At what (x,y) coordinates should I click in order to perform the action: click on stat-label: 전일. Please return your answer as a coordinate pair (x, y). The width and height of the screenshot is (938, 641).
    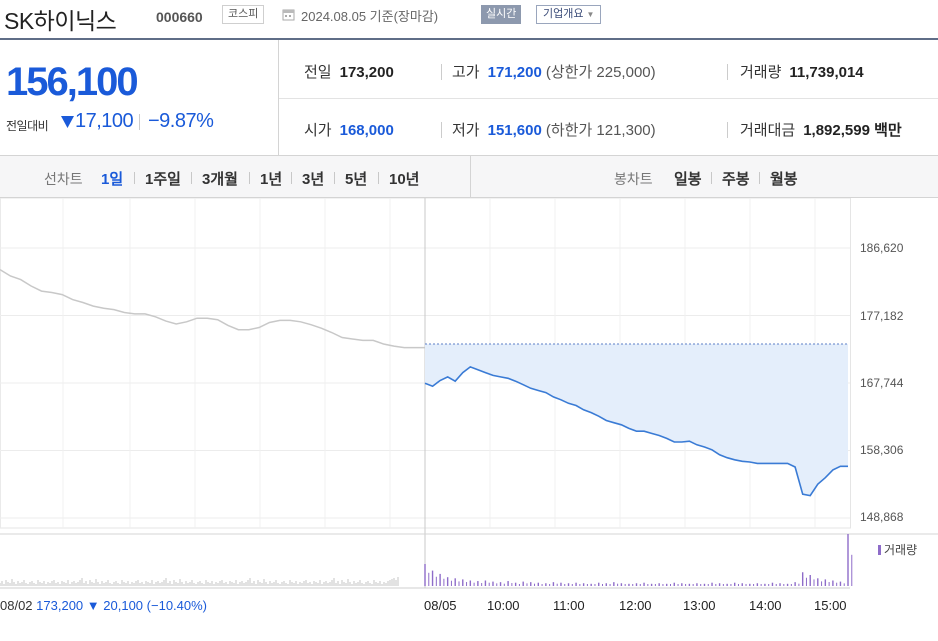
    Looking at the image, I should click on (318, 72).